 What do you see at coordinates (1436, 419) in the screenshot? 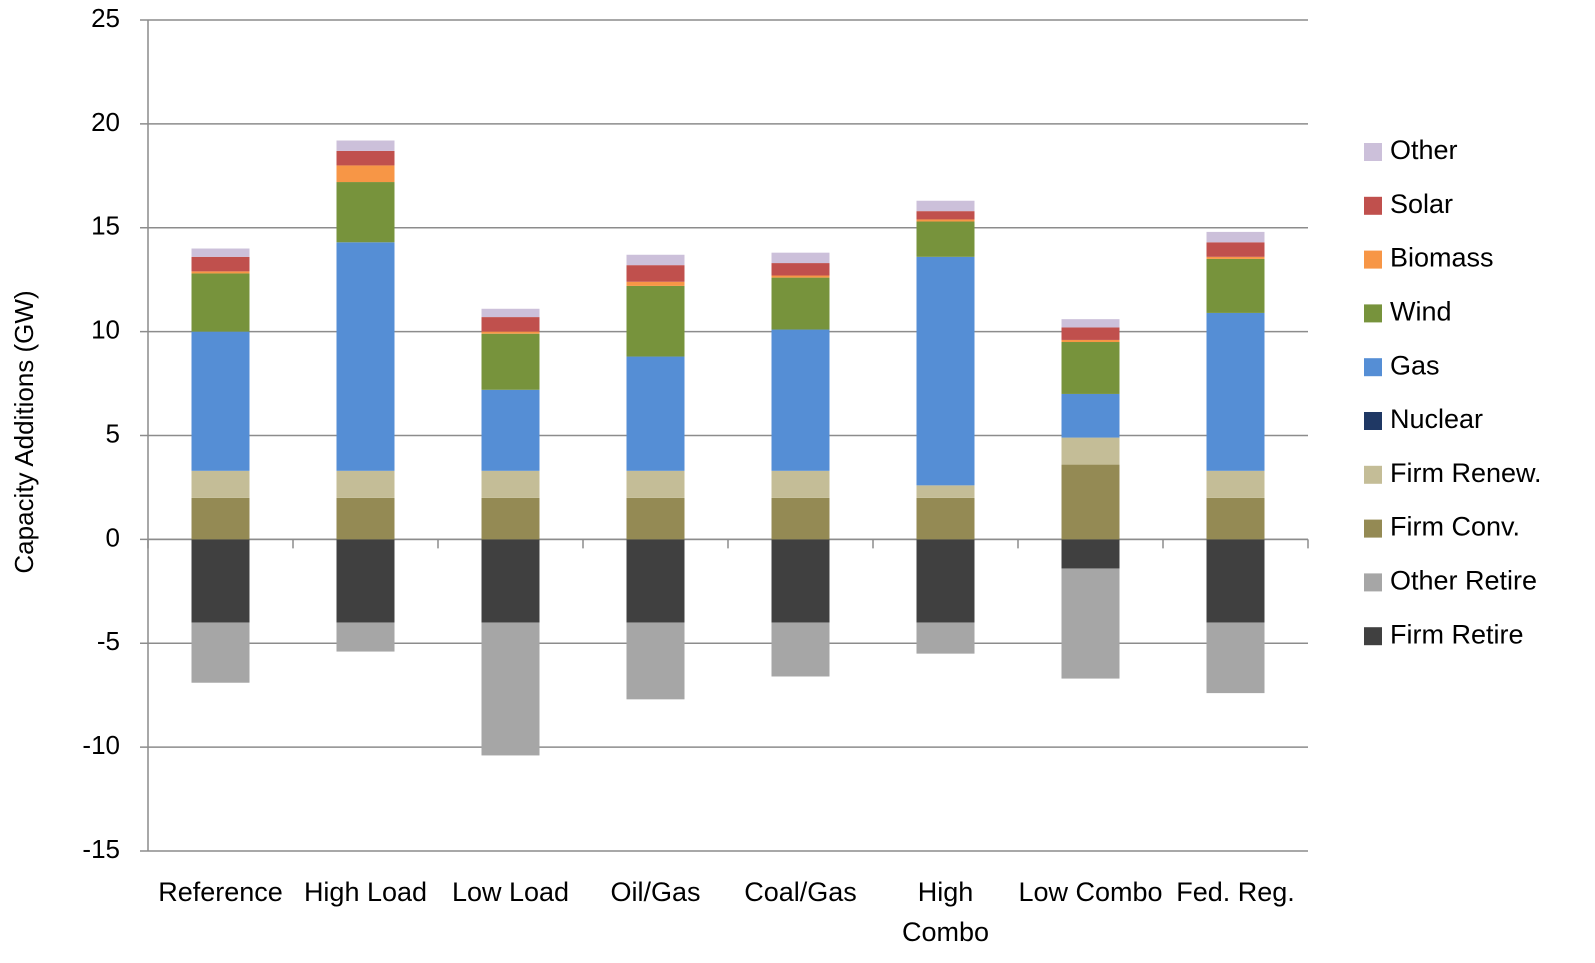
I see `legend-label: Nuclear` at bounding box center [1436, 419].